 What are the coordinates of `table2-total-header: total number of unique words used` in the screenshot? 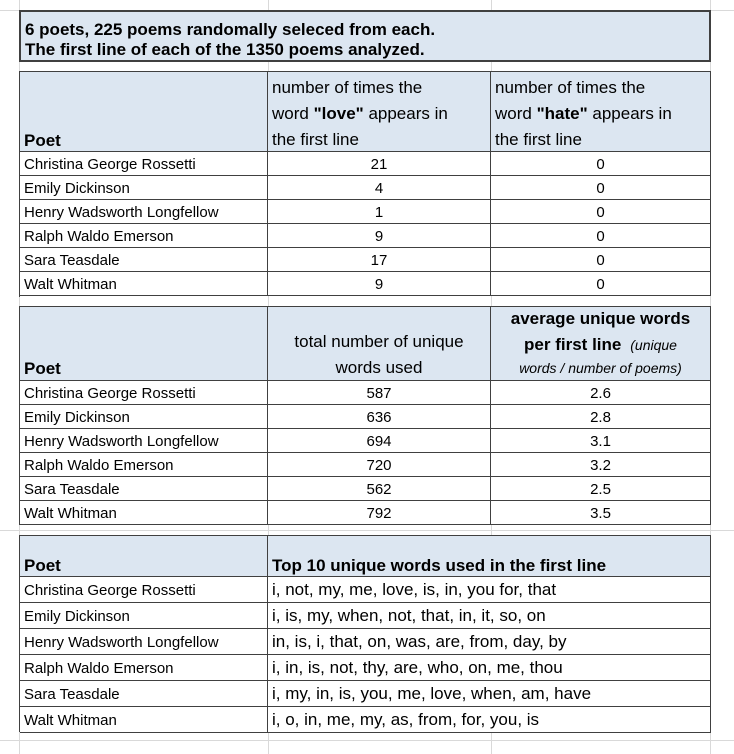 It's located at (379, 344).